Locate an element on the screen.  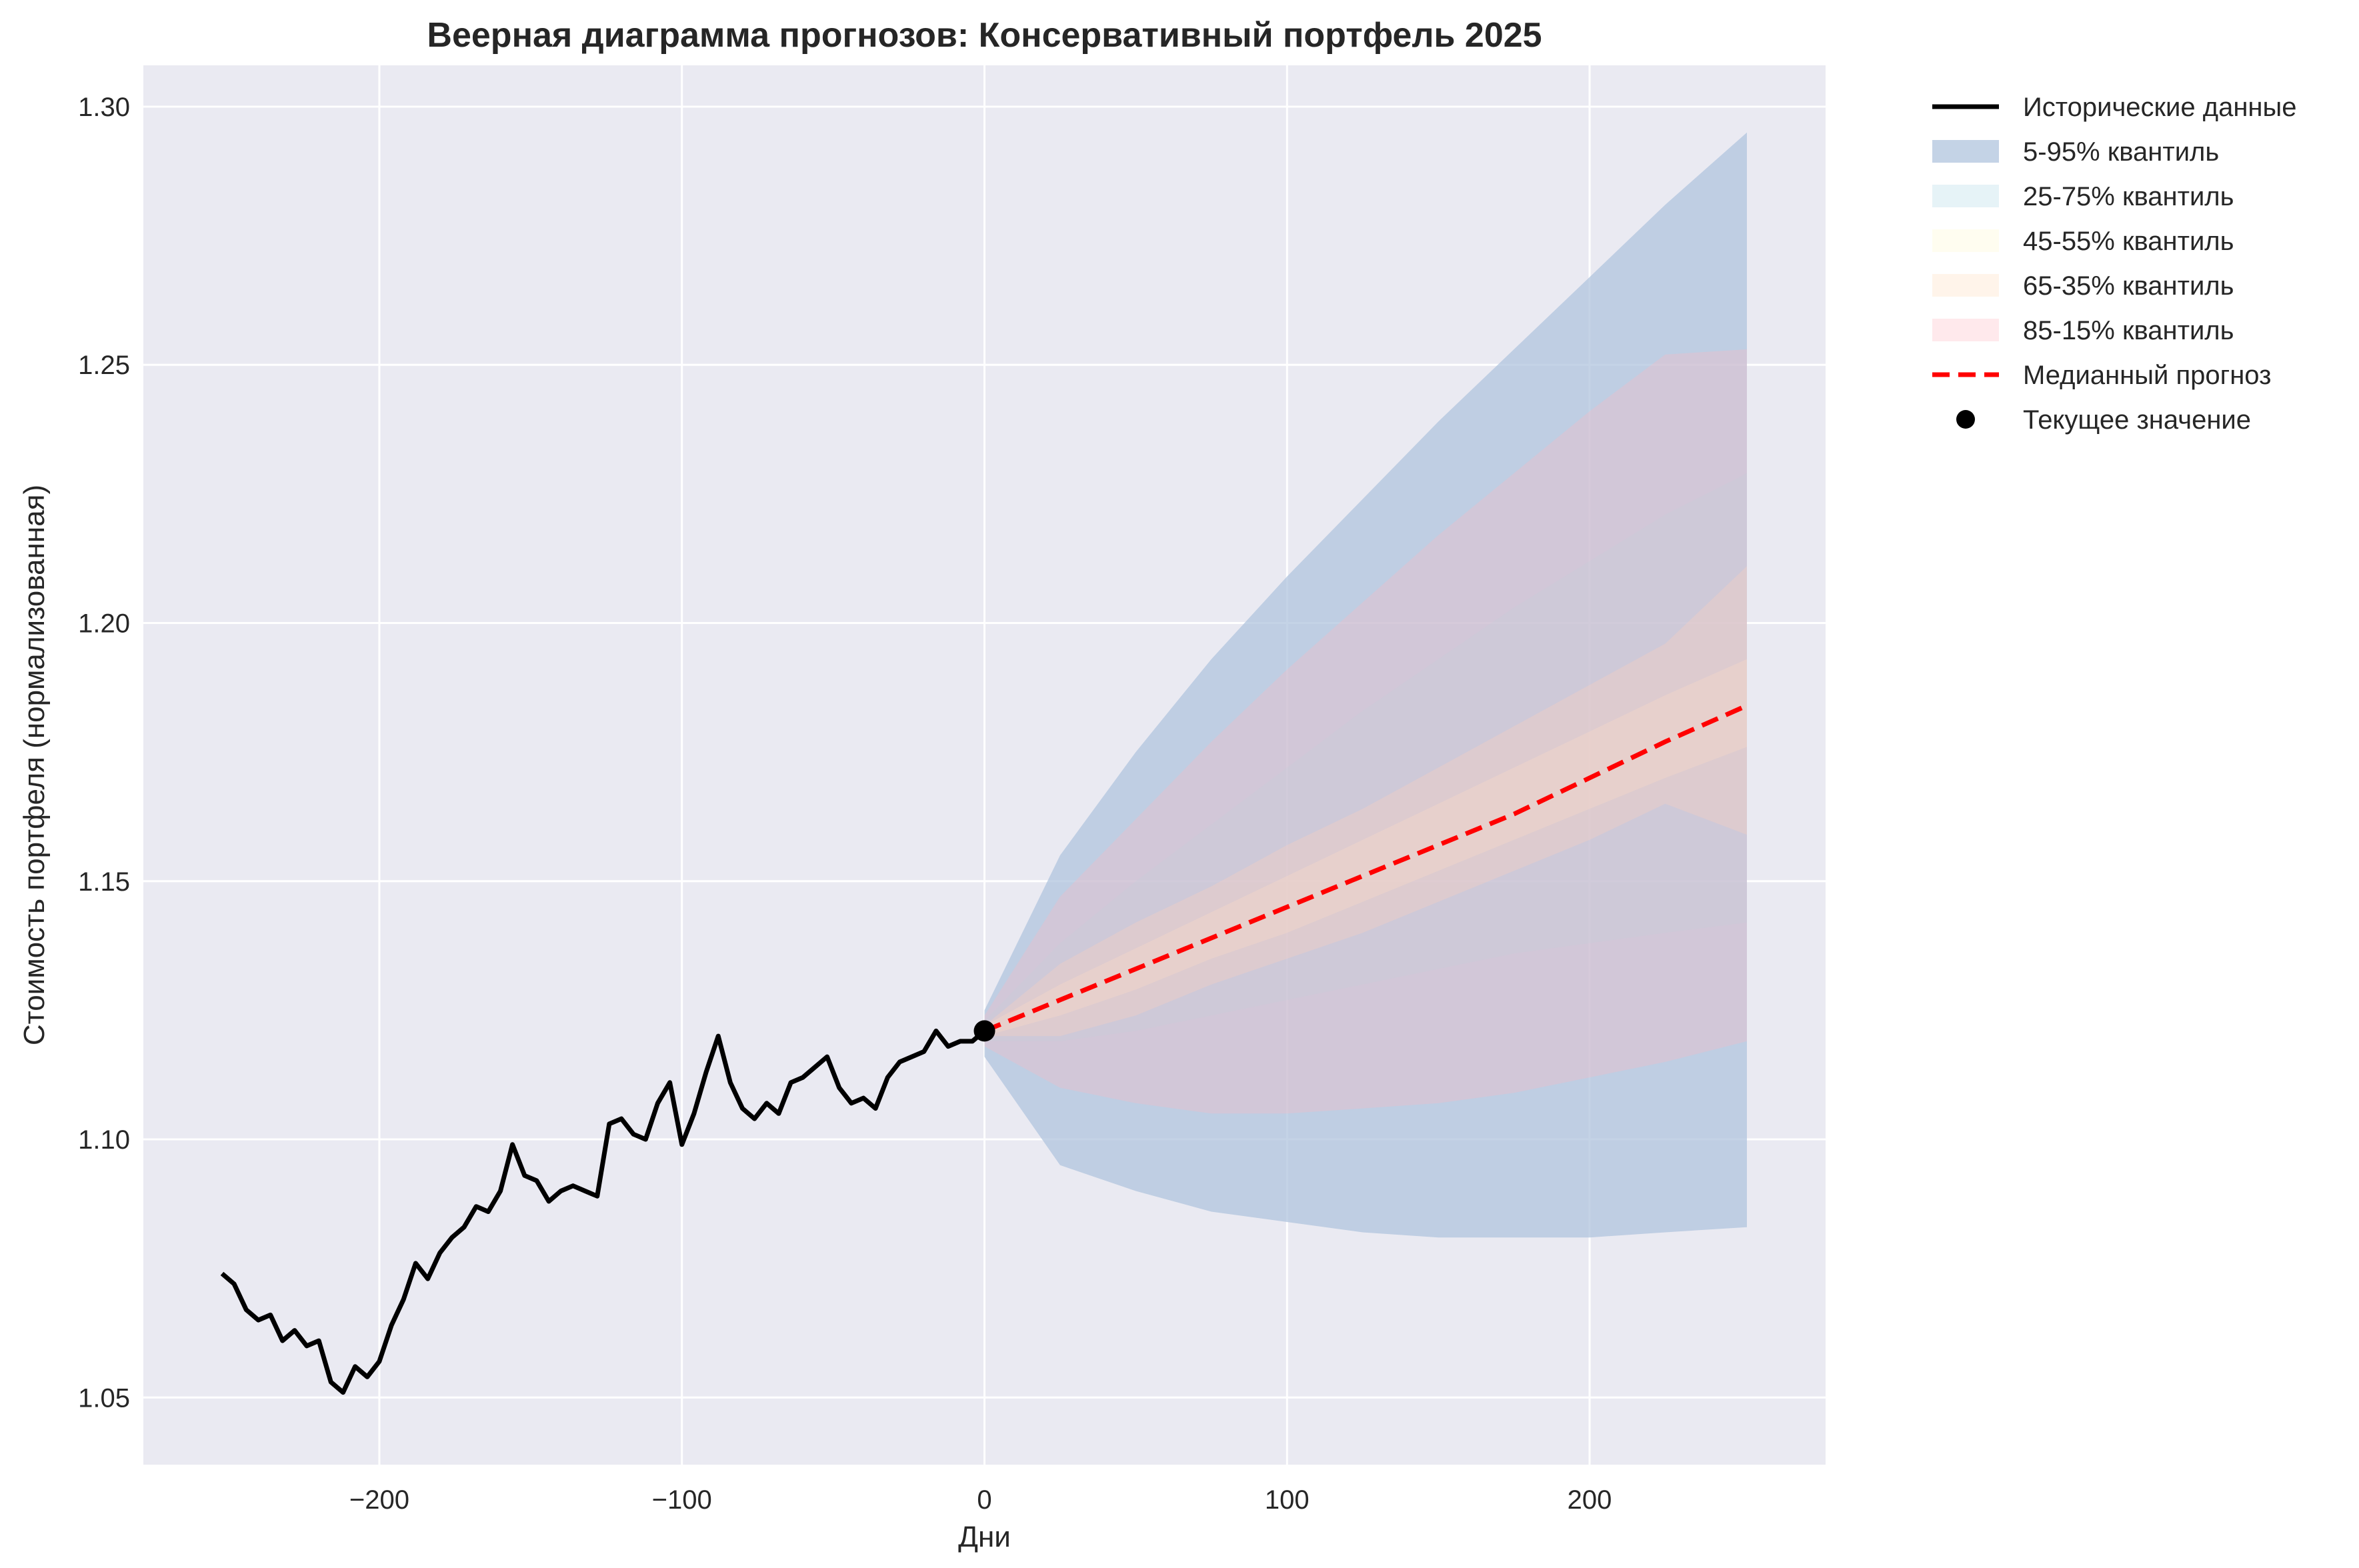
legend-item: 65-35% квантиль is located at coordinates (2083, 286).